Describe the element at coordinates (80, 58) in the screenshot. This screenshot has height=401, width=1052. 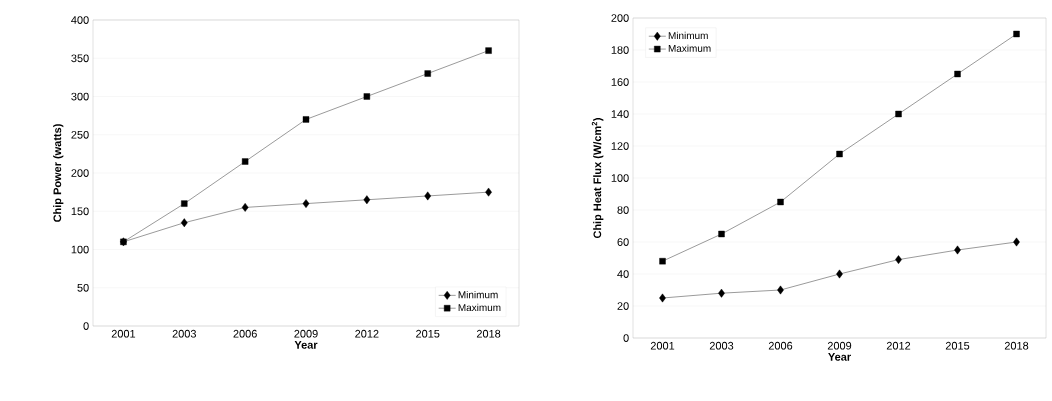
I see `y-tick-label: 350` at that location.